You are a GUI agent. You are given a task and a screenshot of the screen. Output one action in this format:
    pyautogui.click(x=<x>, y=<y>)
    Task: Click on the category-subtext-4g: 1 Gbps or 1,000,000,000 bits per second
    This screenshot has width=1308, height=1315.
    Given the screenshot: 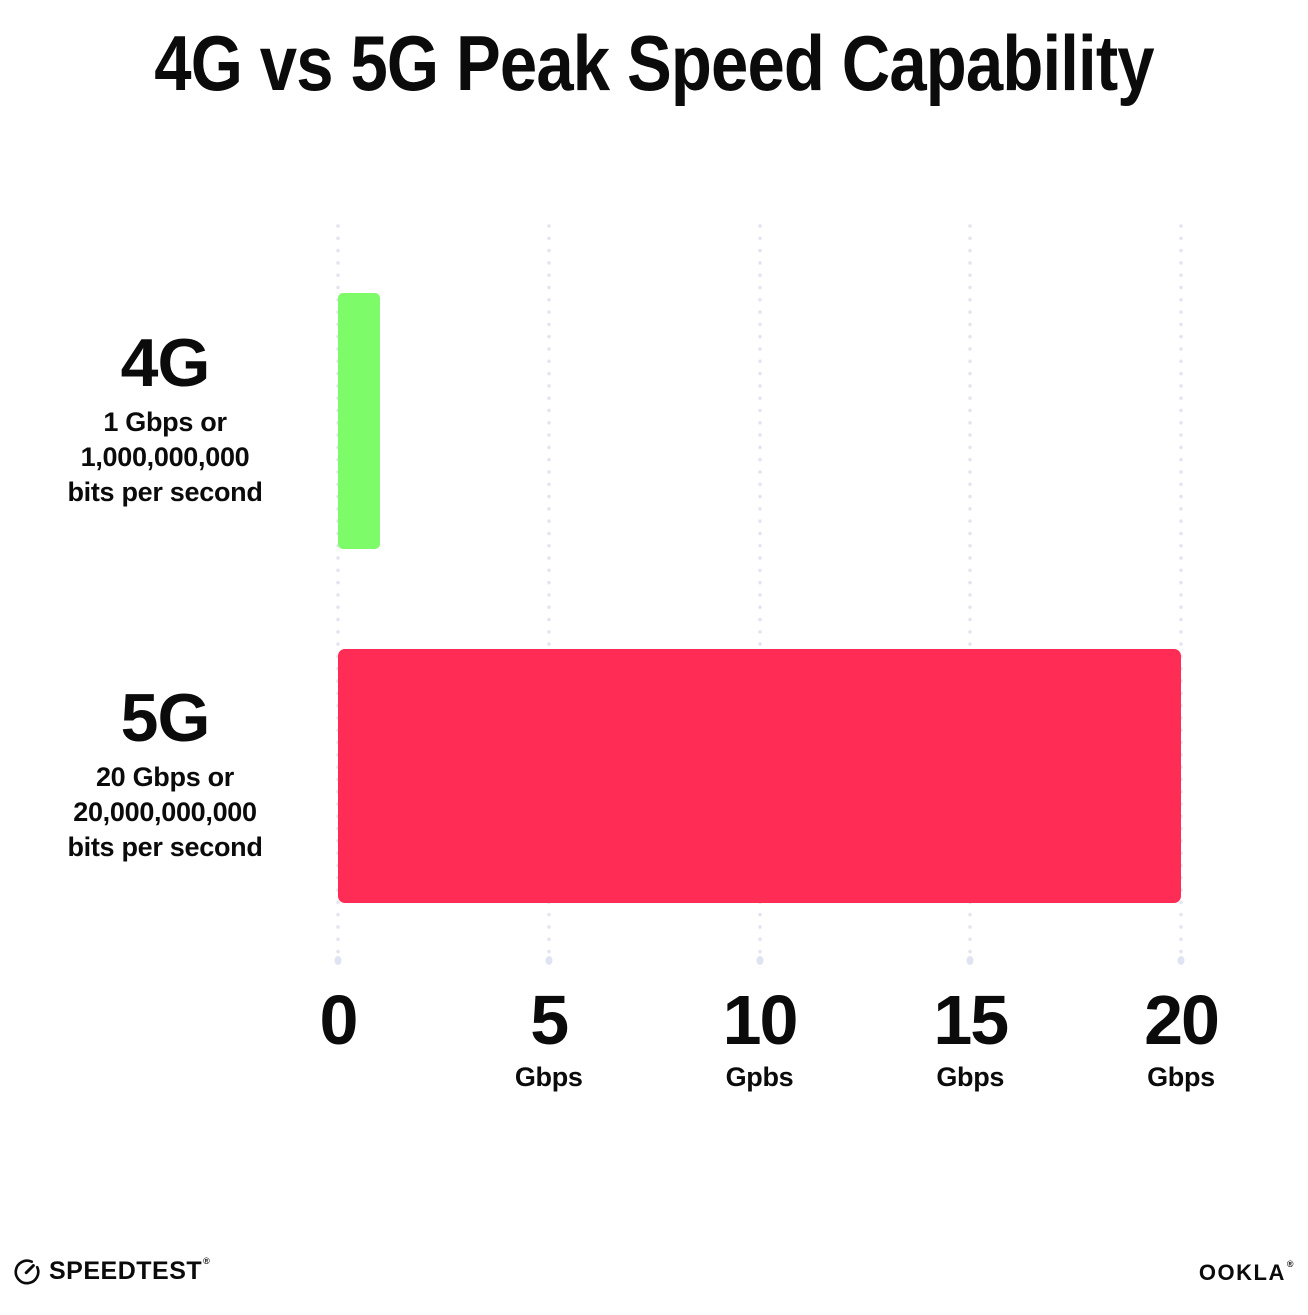 What is the action you would take?
    pyautogui.click(x=165, y=457)
    